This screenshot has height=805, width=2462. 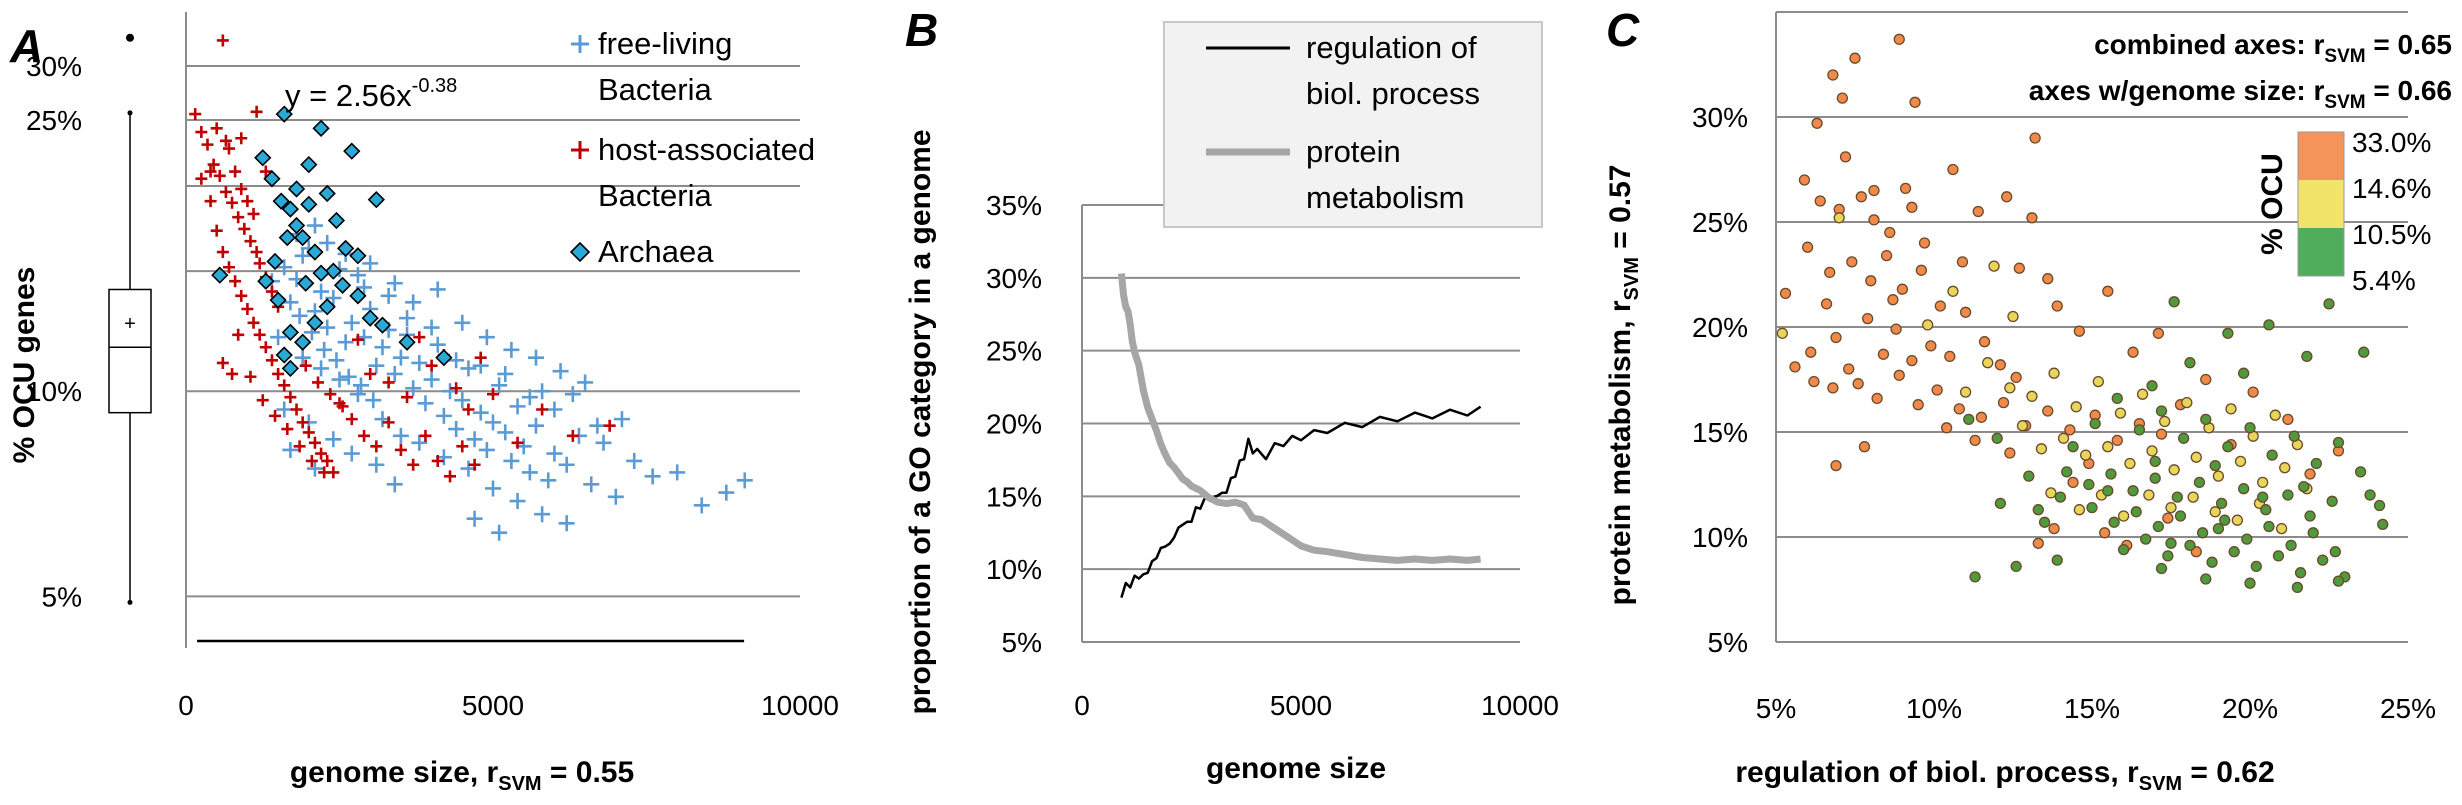 What do you see at coordinates (2250, 708) in the screenshot?
I see `panel-c-x-tick-label: 20%` at bounding box center [2250, 708].